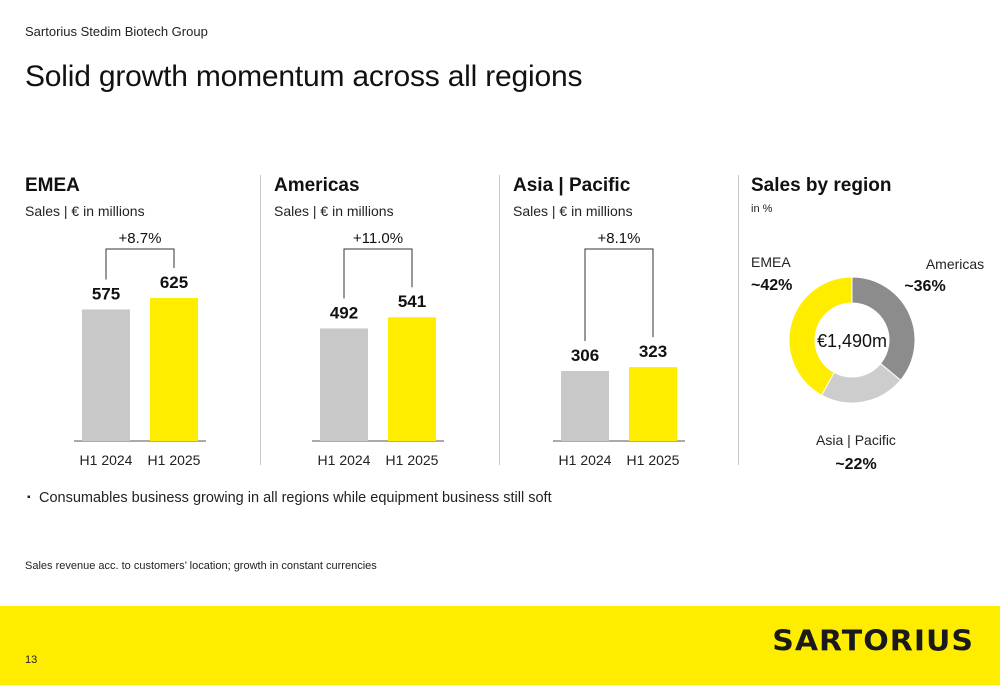  I want to click on asia-pacific-title: Asia | Pacific, so click(572, 185).